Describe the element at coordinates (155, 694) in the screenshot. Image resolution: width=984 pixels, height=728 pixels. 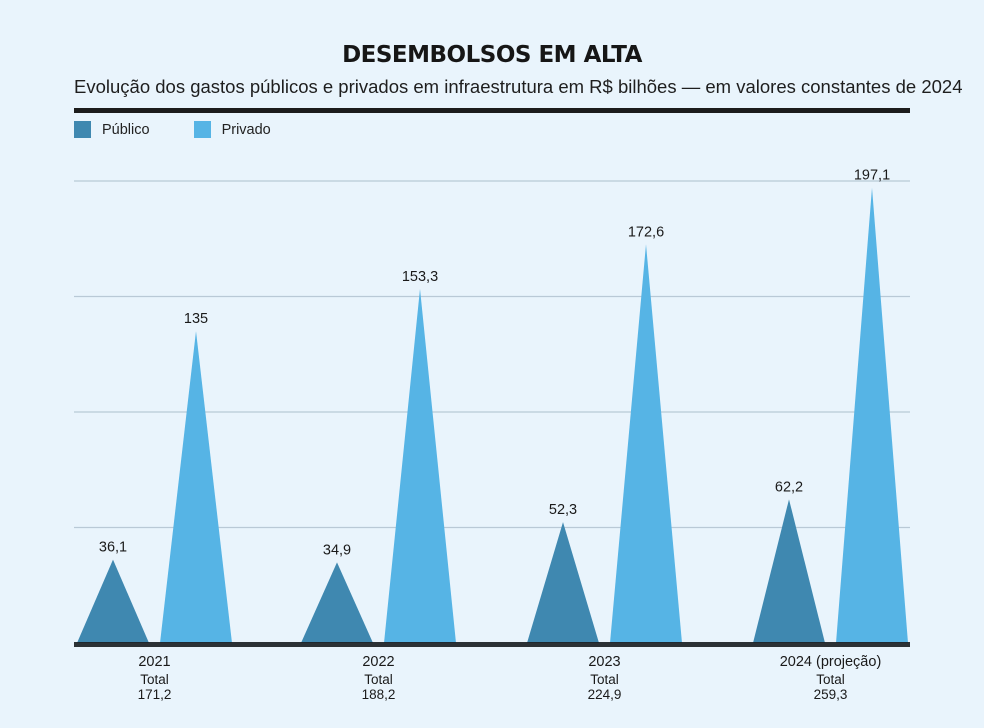
I see `total-value-0: 171,2` at that location.